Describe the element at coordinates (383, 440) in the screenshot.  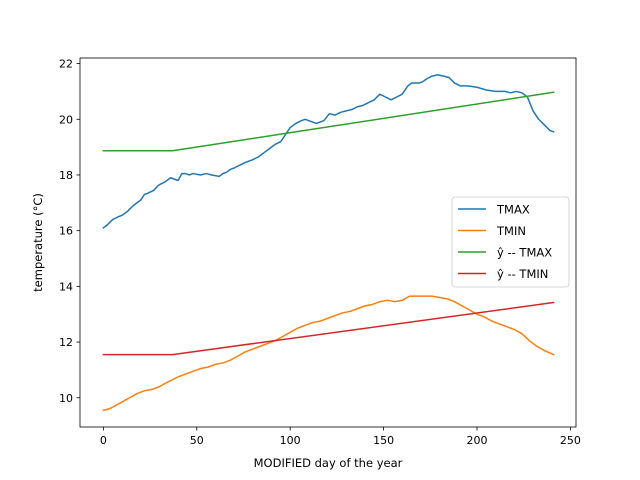
I see `x-tick-label: 150` at that location.